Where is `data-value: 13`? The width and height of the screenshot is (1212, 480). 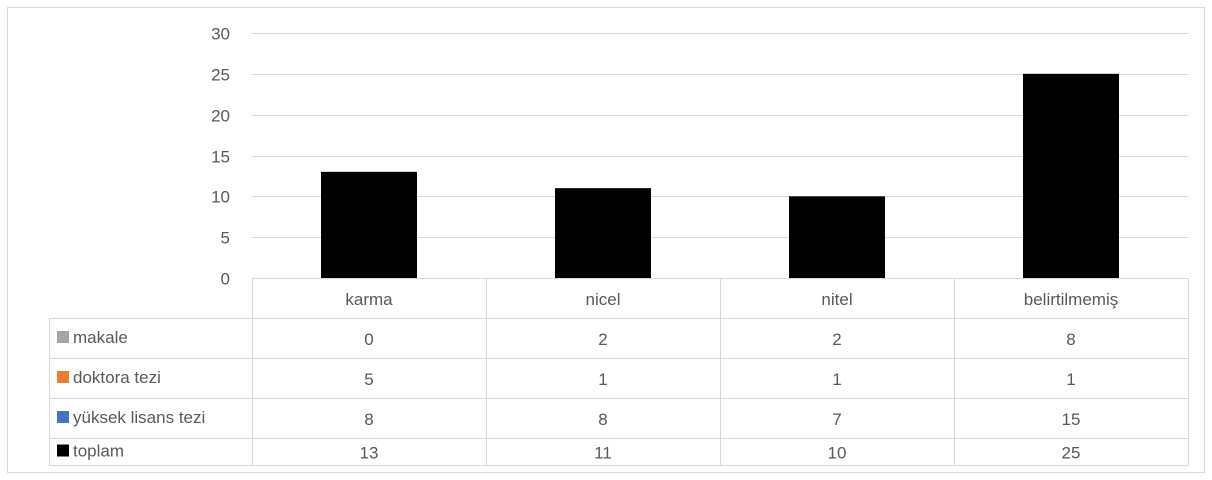
data-value: 13 is located at coordinates (369, 453).